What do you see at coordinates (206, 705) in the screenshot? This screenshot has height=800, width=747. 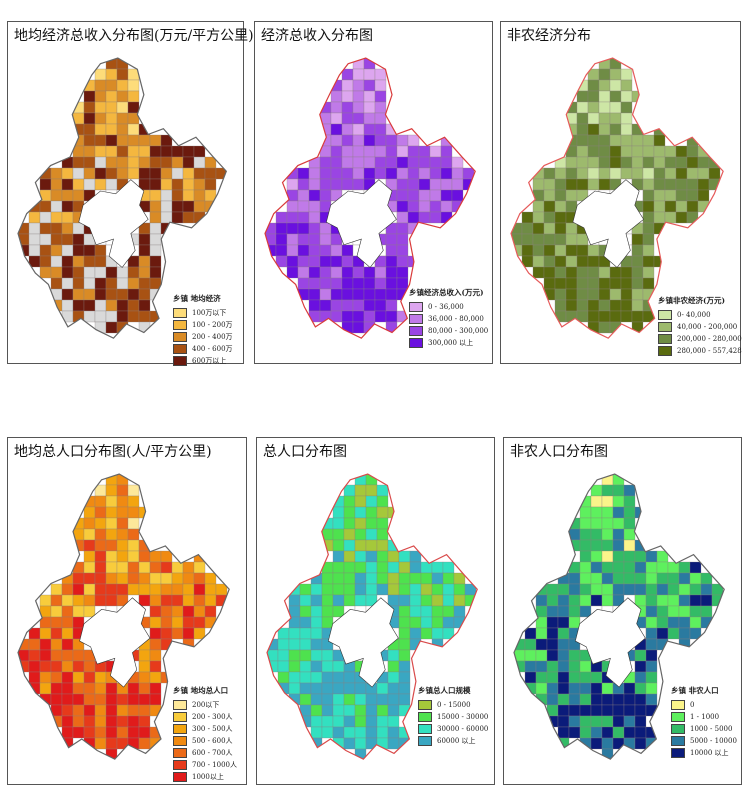 I see `legend-label: 200以下` at bounding box center [206, 705].